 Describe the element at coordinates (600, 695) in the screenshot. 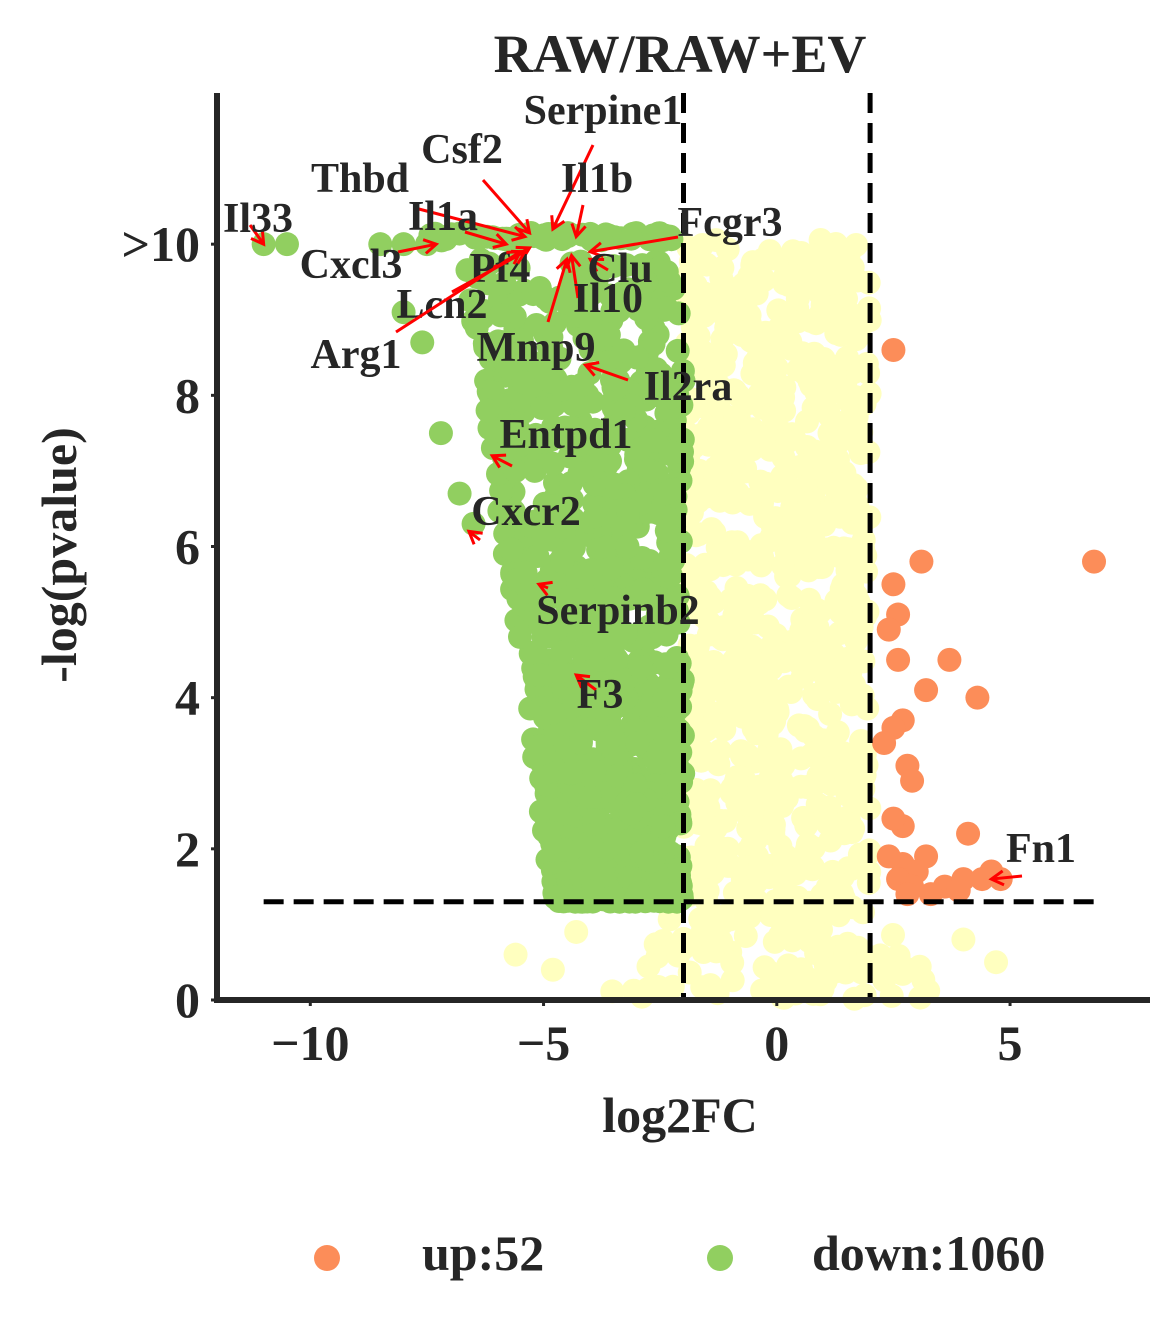

I see `gene-label: F3` at that location.